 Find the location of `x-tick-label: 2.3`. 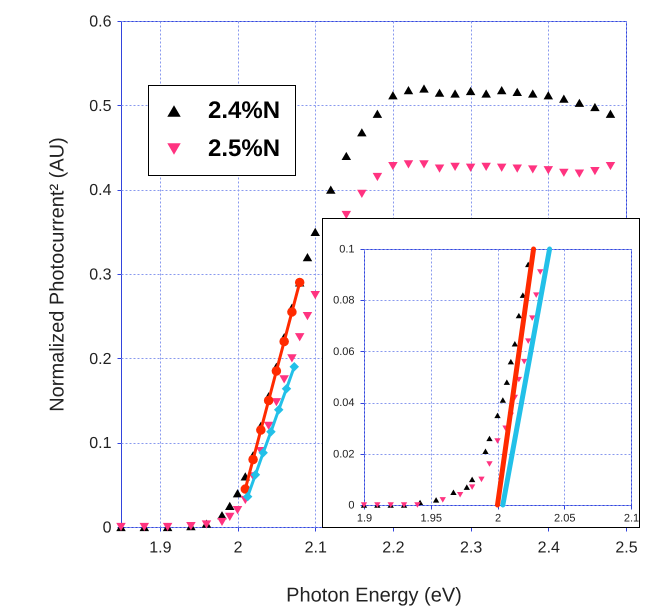

x-tick-label: 2.3 is located at coordinates (471, 548).